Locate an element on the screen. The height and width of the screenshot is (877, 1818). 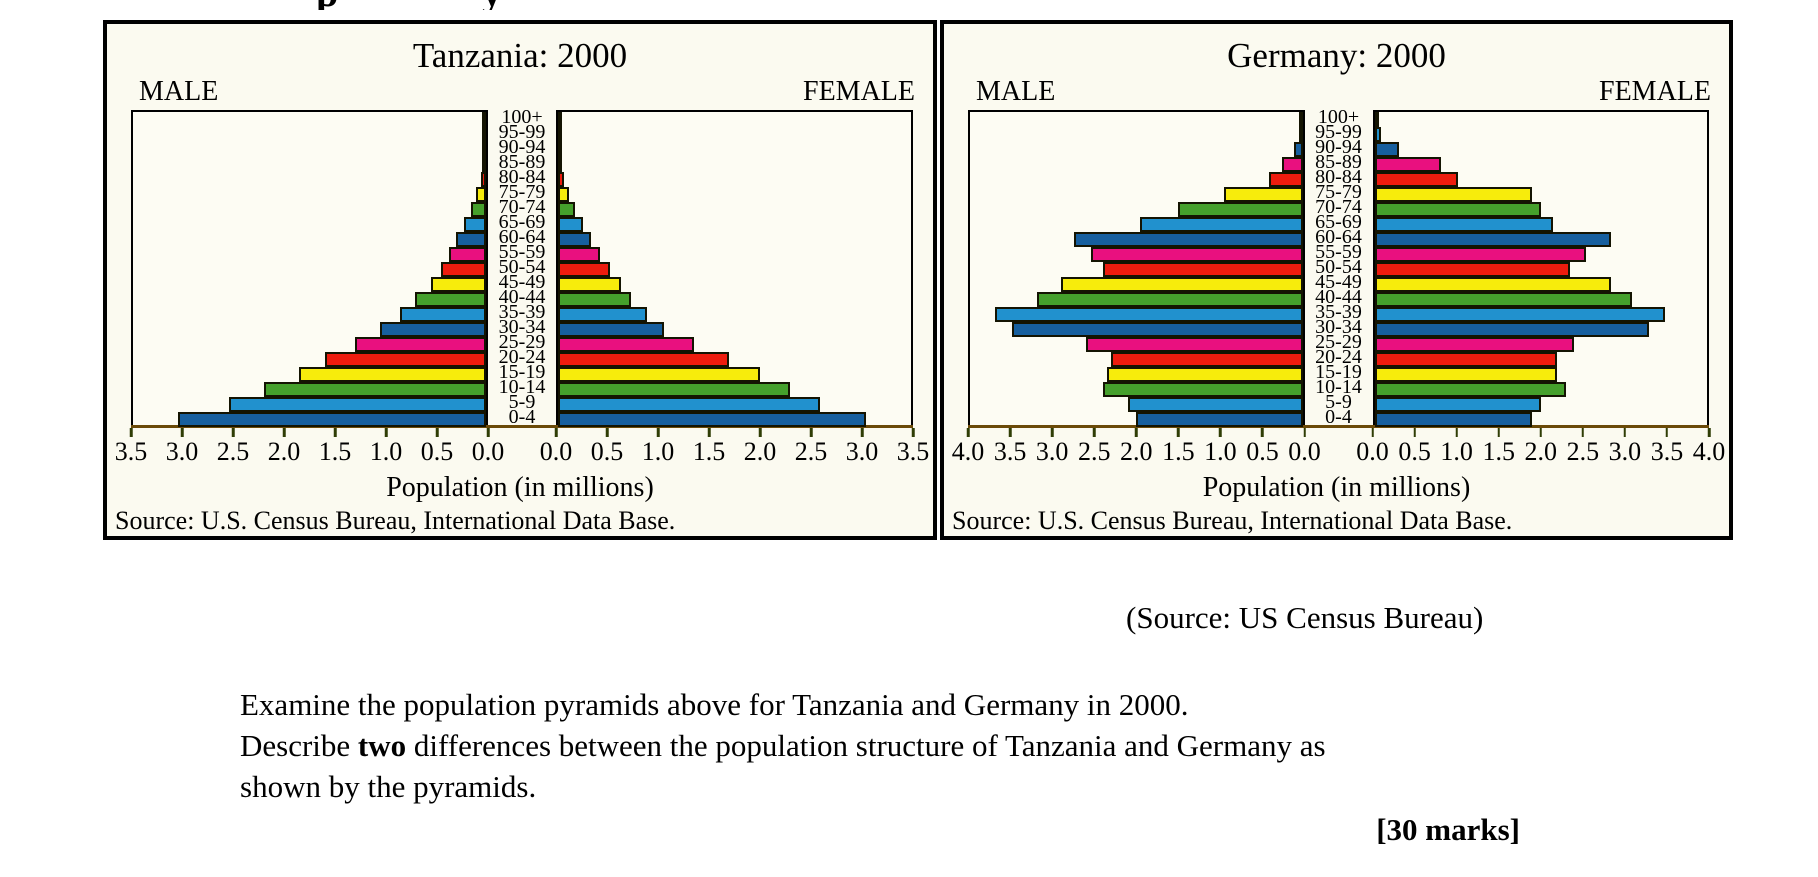
axis-tick-label: 2.5 is located at coordinates (1094, 451).